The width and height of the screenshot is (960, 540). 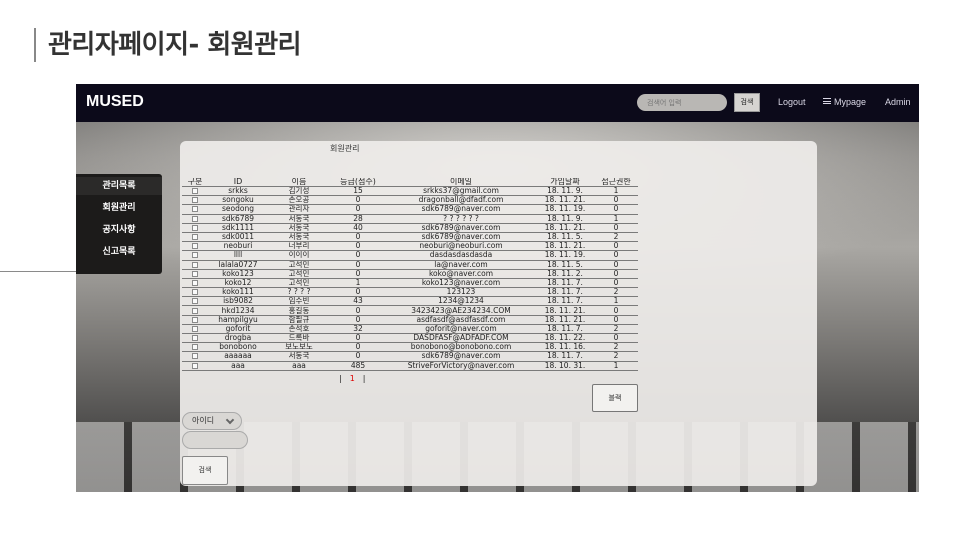 I want to click on block-member-button: 블랙, so click(x=615, y=398).